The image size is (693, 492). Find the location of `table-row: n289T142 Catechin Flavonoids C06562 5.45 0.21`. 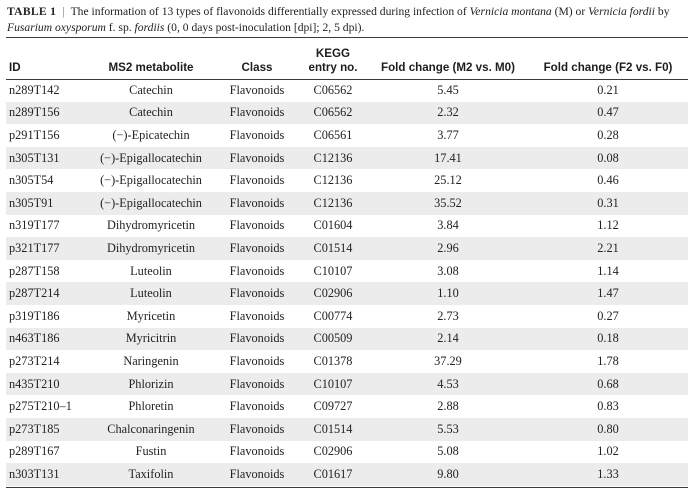

table-row: n289T142 Catechin Flavonoids C06562 5.45 0.21 is located at coordinates (347, 90).